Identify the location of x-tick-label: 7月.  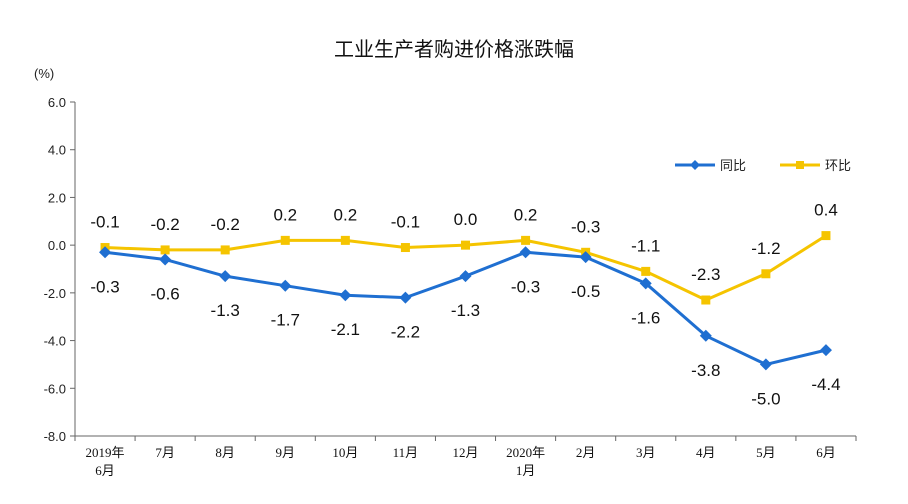
(165, 452).